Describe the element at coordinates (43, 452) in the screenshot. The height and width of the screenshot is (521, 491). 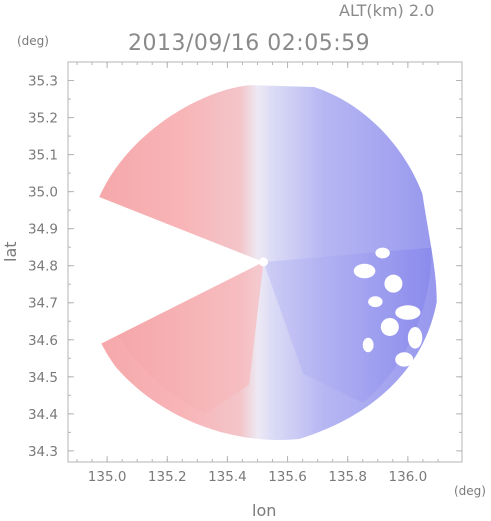
I see `y-tick-label: 34.3` at that location.